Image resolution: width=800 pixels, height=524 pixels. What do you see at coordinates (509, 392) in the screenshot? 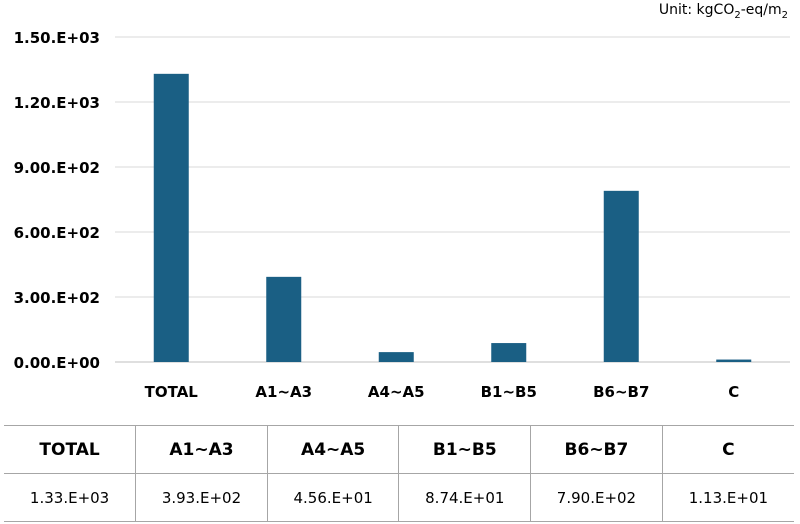
I see `x-tick-label: B1~B5` at bounding box center [509, 392].